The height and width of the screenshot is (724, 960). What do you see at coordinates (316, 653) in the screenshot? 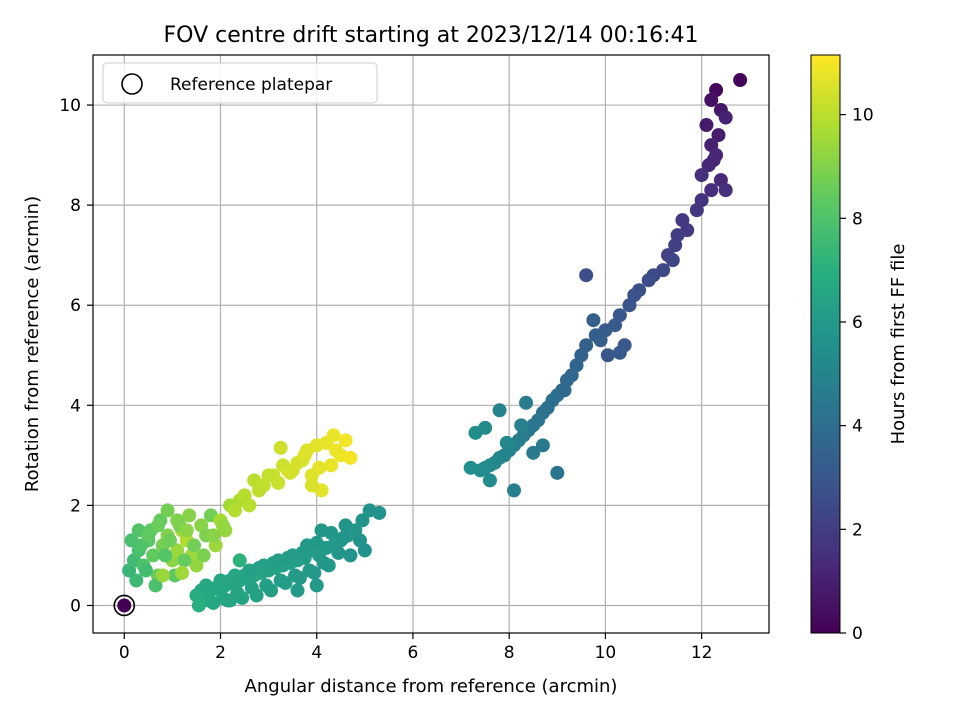
I see `x-tick-label: 4` at bounding box center [316, 653].